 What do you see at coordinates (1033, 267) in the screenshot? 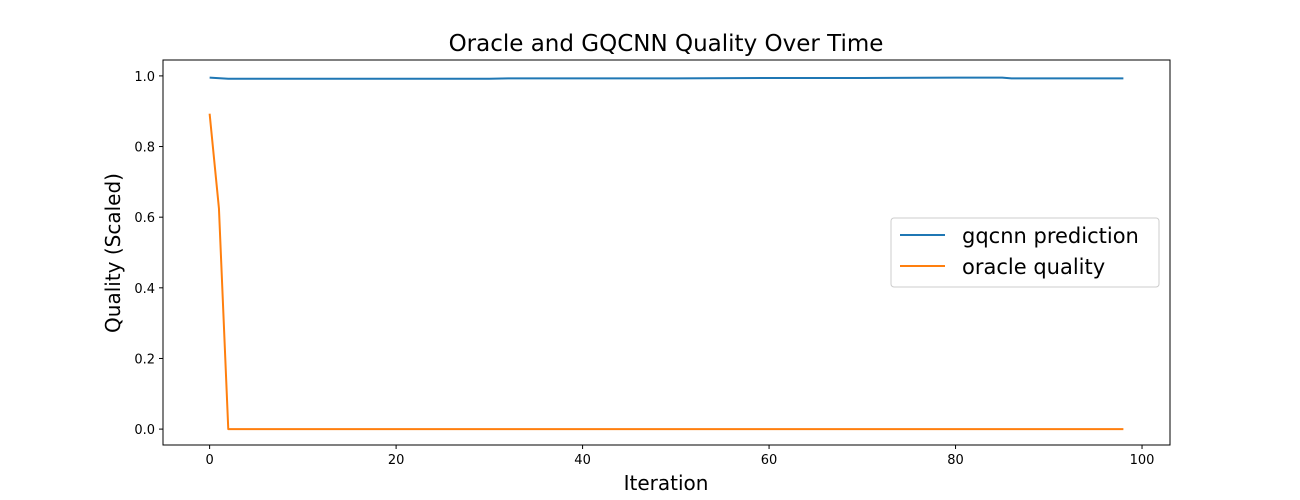
I see `legend-label-oracle-quality: oracle quality` at bounding box center [1033, 267].